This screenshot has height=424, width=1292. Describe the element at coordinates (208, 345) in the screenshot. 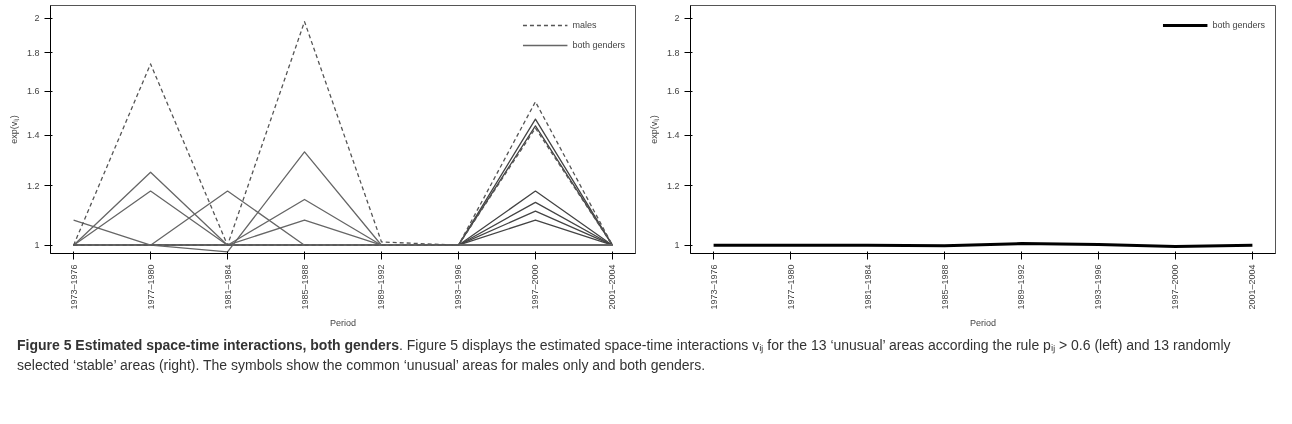

I see `text: Figure 5 Estimated space-time interactions, both genders` at that location.